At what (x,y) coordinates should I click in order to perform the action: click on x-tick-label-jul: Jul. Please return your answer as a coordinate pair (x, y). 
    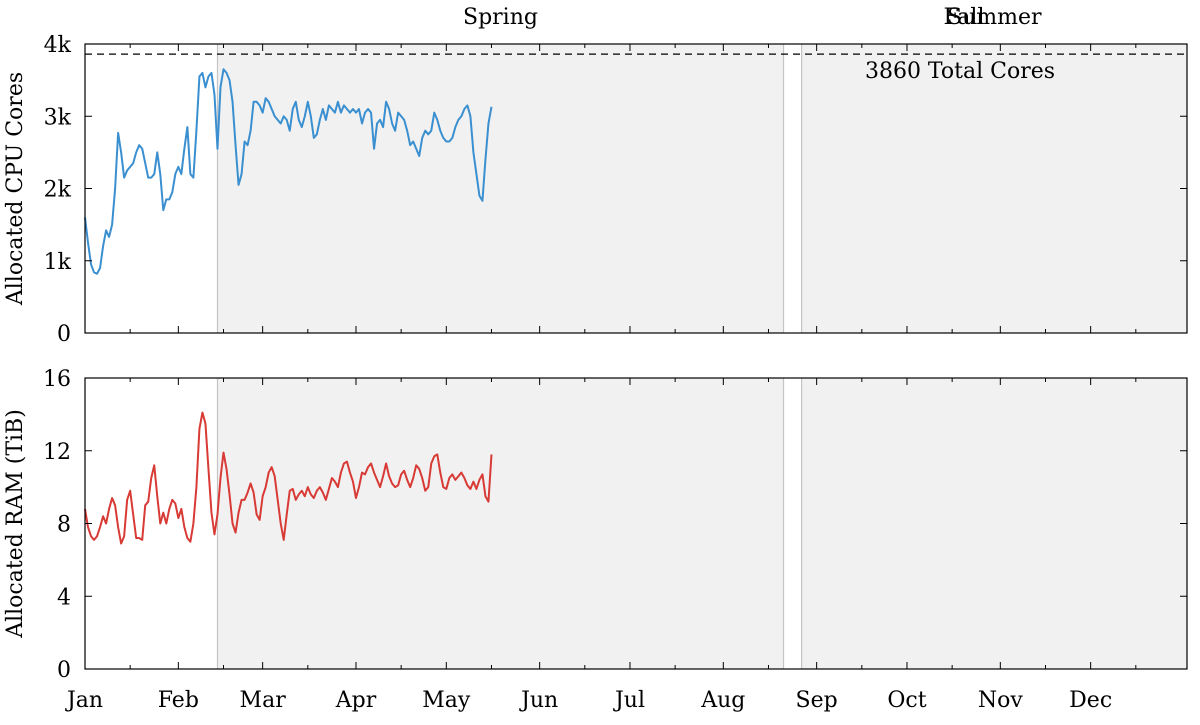
    Looking at the image, I should click on (629, 700).